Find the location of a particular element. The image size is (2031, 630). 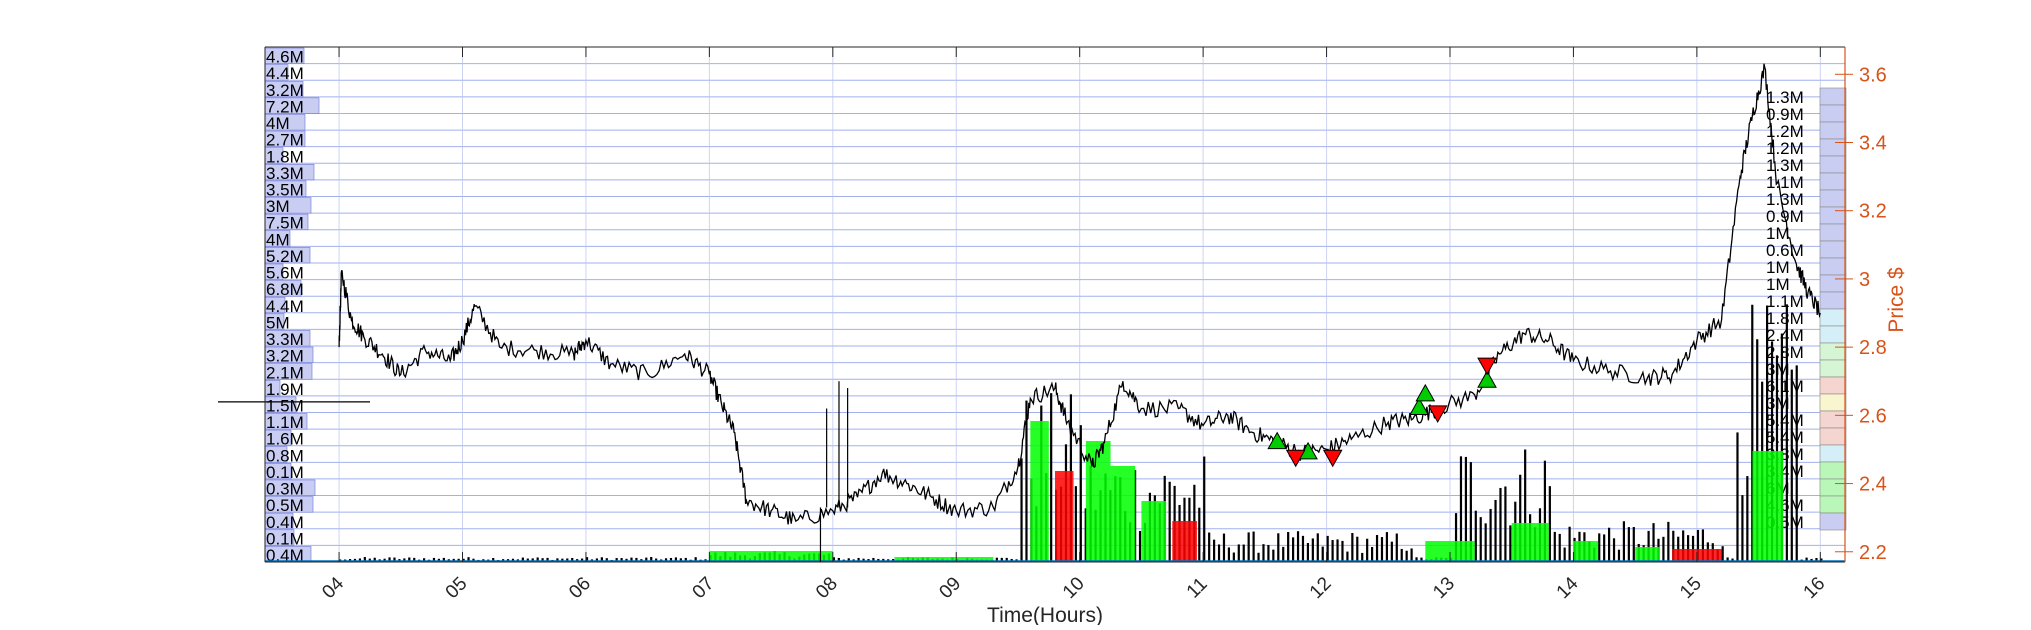

left-profile-label: 7.5M is located at coordinates (285, 223).